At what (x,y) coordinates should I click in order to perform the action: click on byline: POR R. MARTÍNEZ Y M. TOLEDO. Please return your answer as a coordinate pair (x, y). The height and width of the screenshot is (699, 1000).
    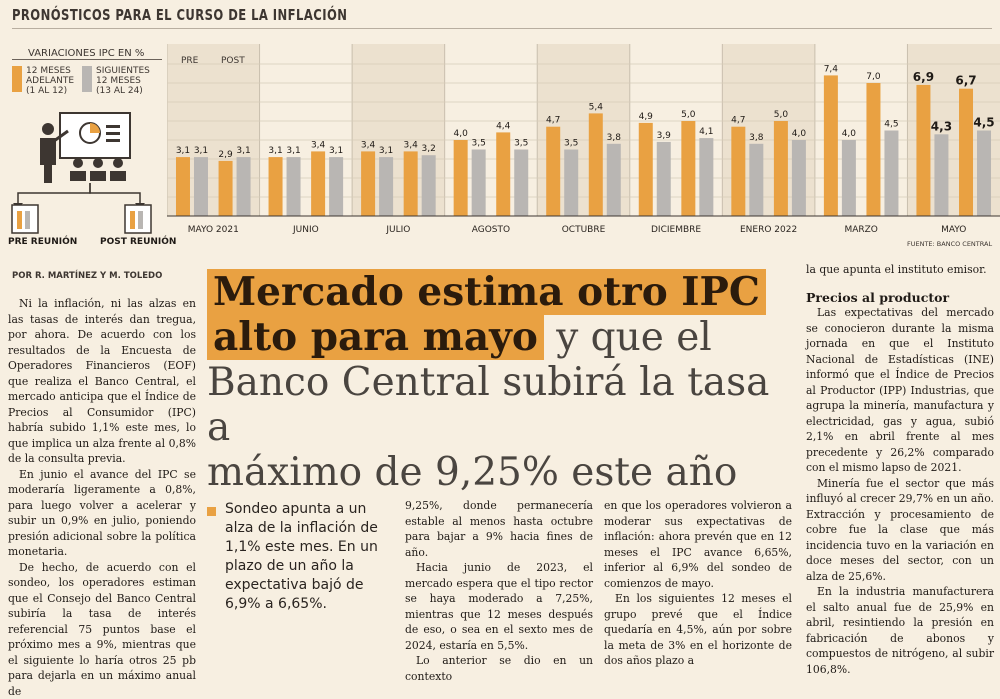
    Looking at the image, I should click on (87, 276).